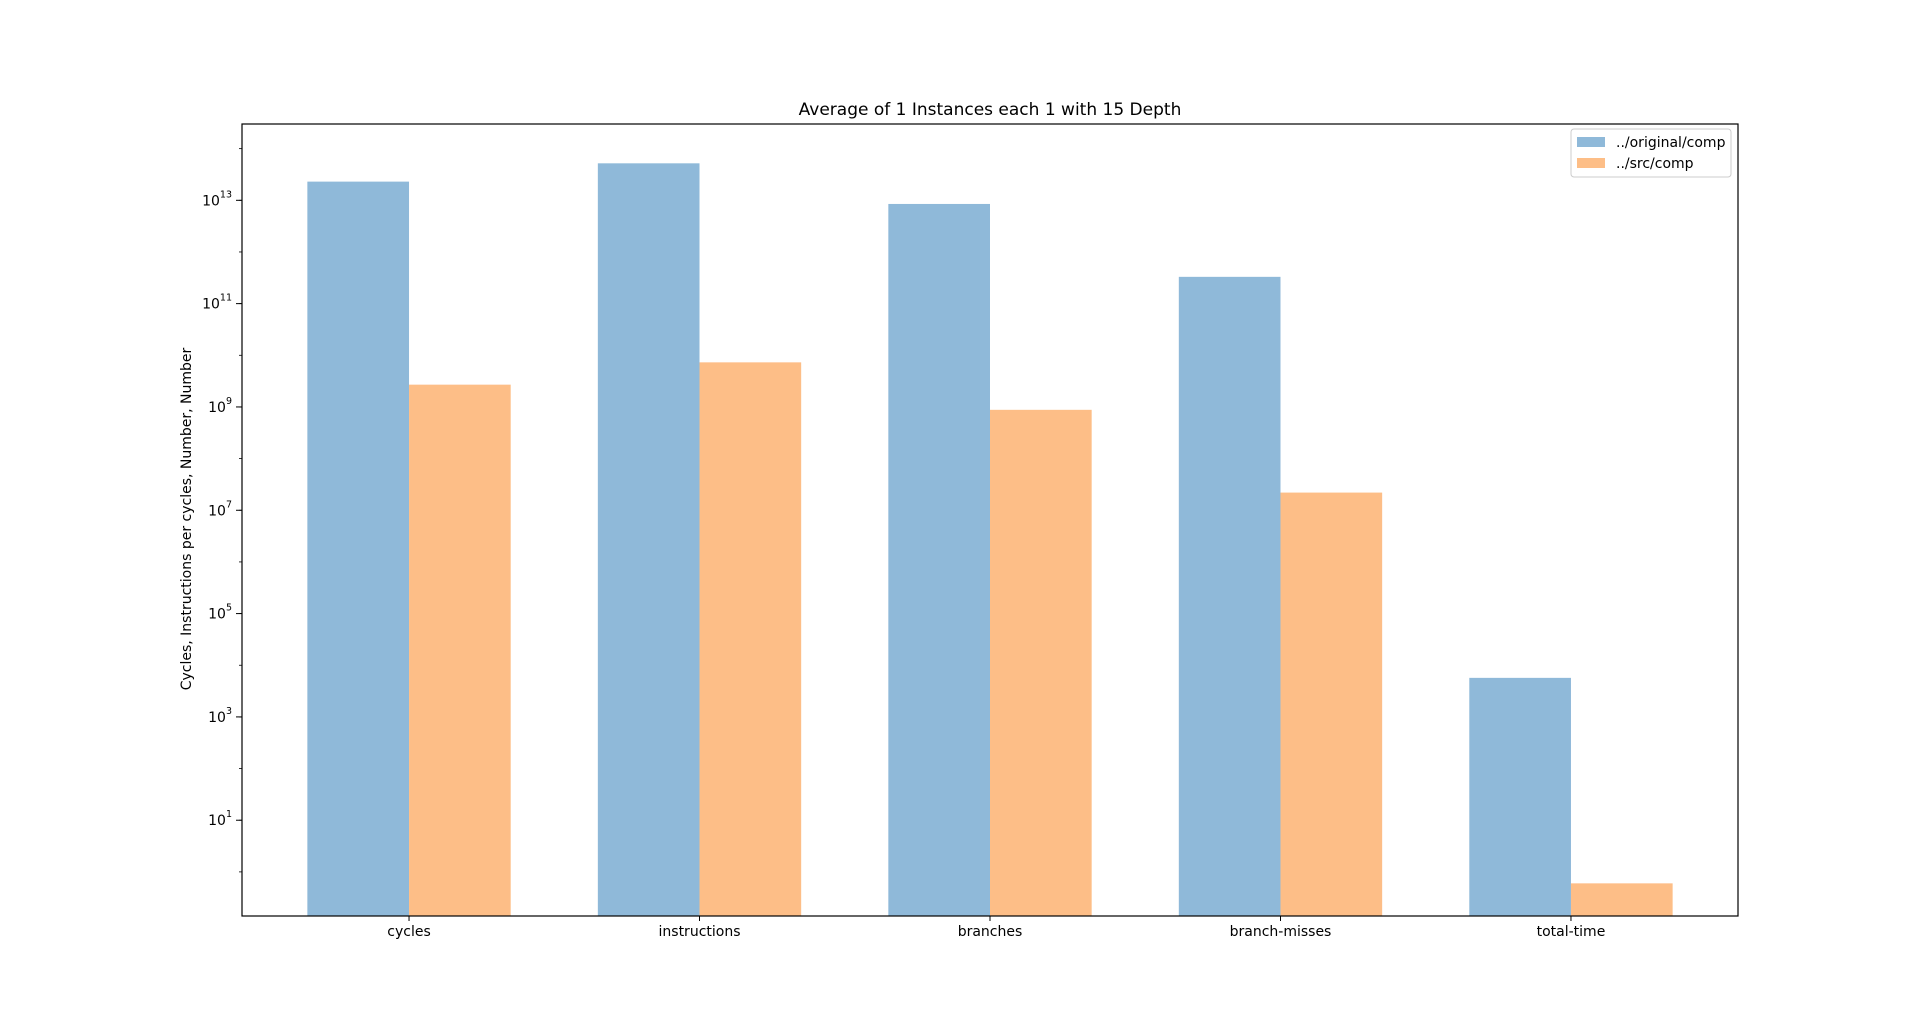  I want to click on y-tick-label: 10⁷, so click(220, 509).